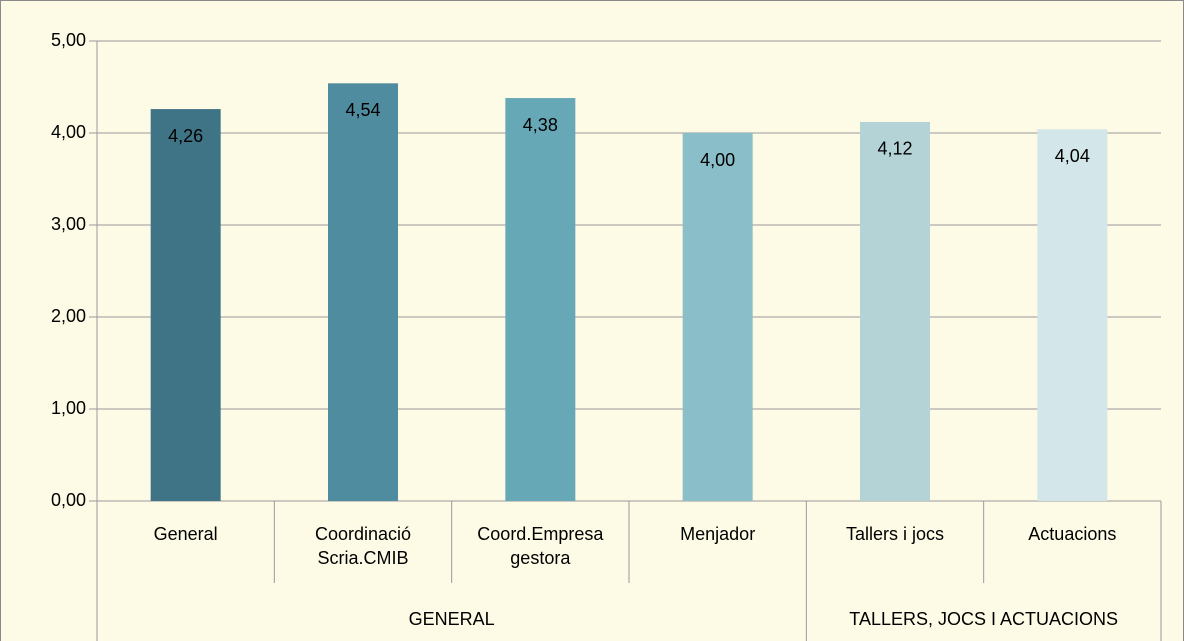  What do you see at coordinates (362, 110) in the screenshot?
I see `data-label: 4,54` at bounding box center [362, 110].